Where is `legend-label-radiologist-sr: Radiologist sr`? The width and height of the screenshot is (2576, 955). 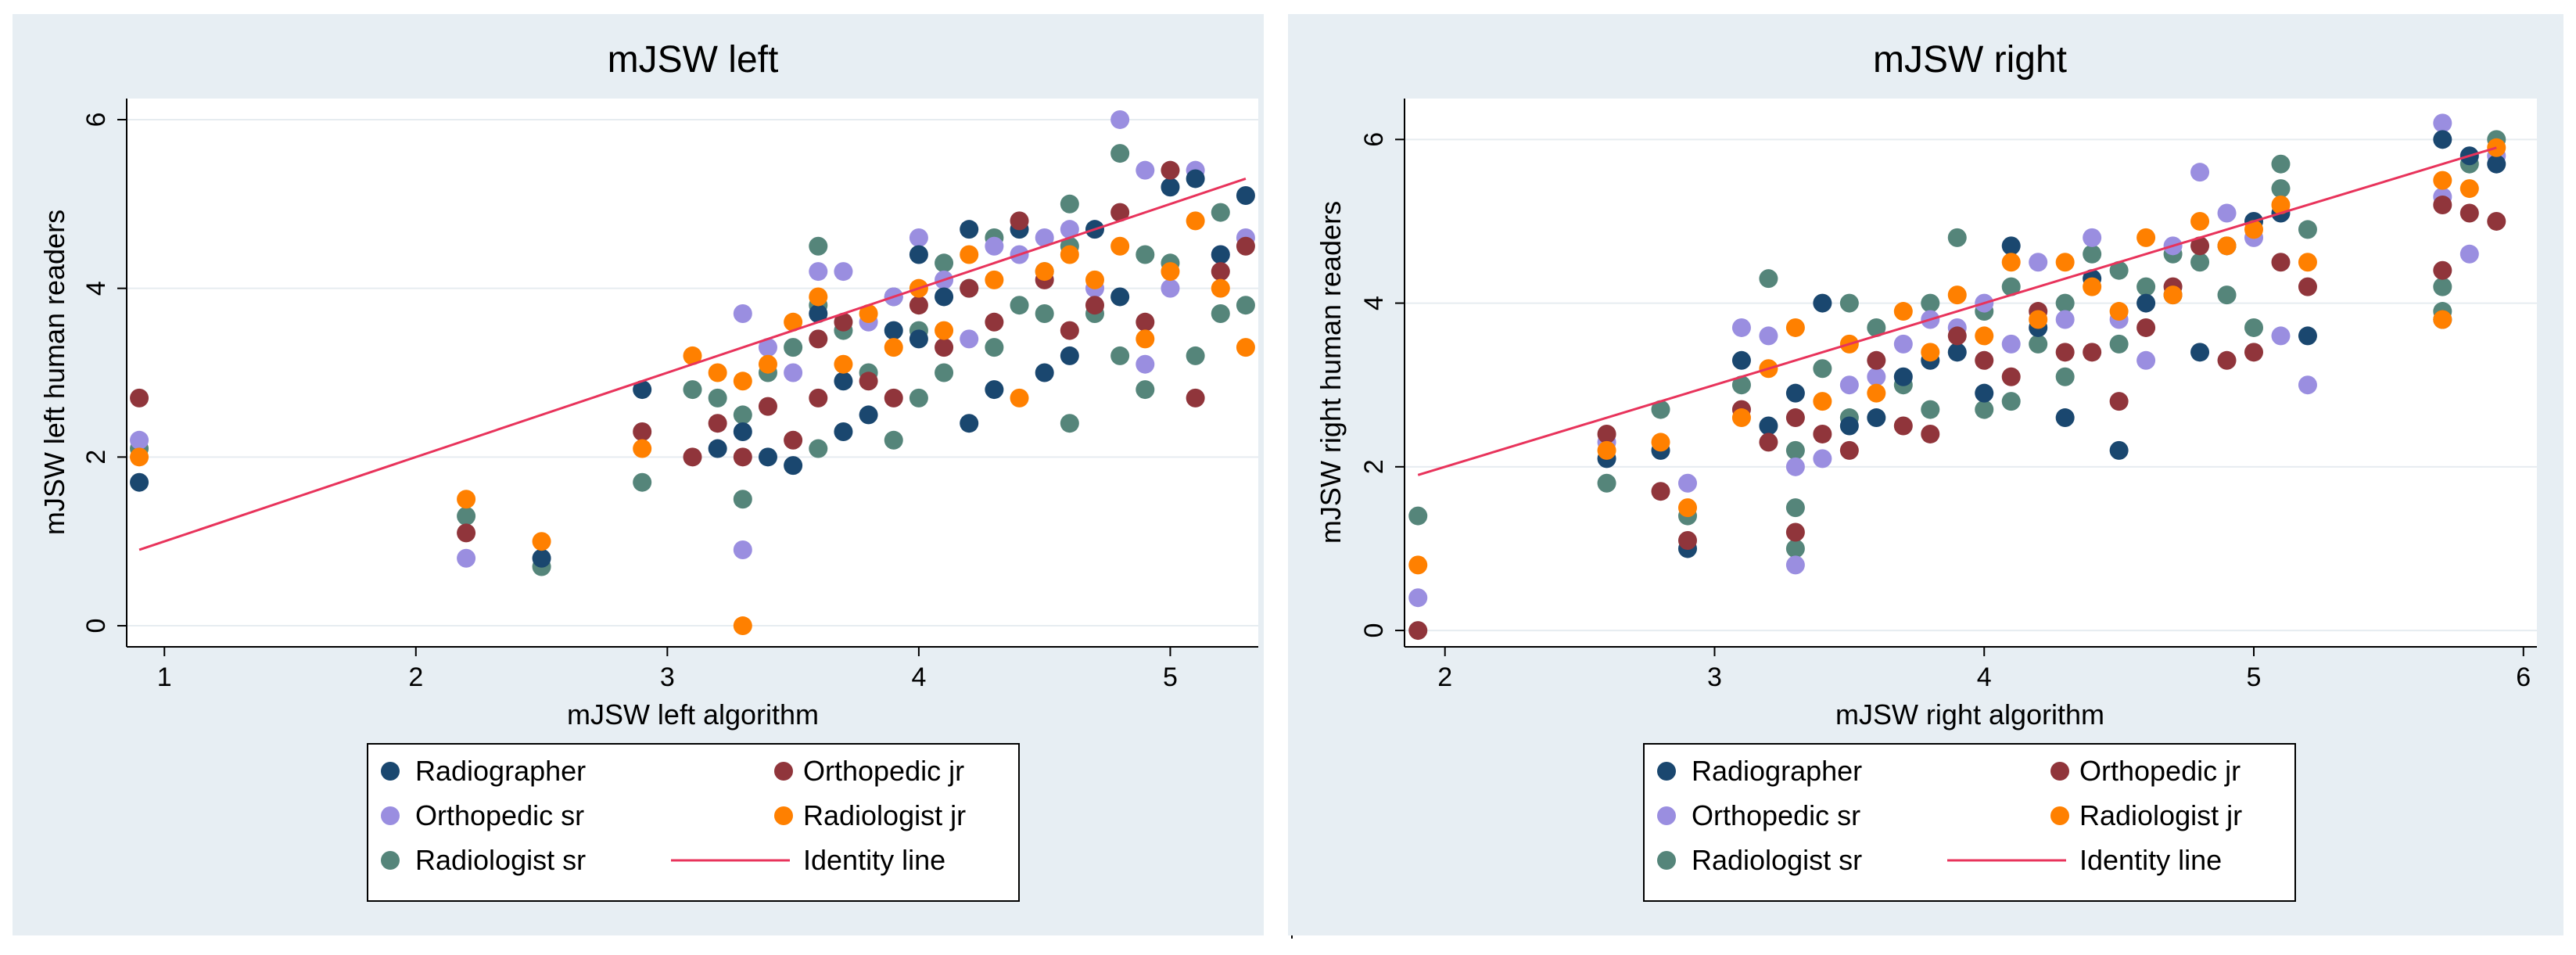
legend-label-radiologist-sr: Radiologist sr is located at coordinates (1777, 860).